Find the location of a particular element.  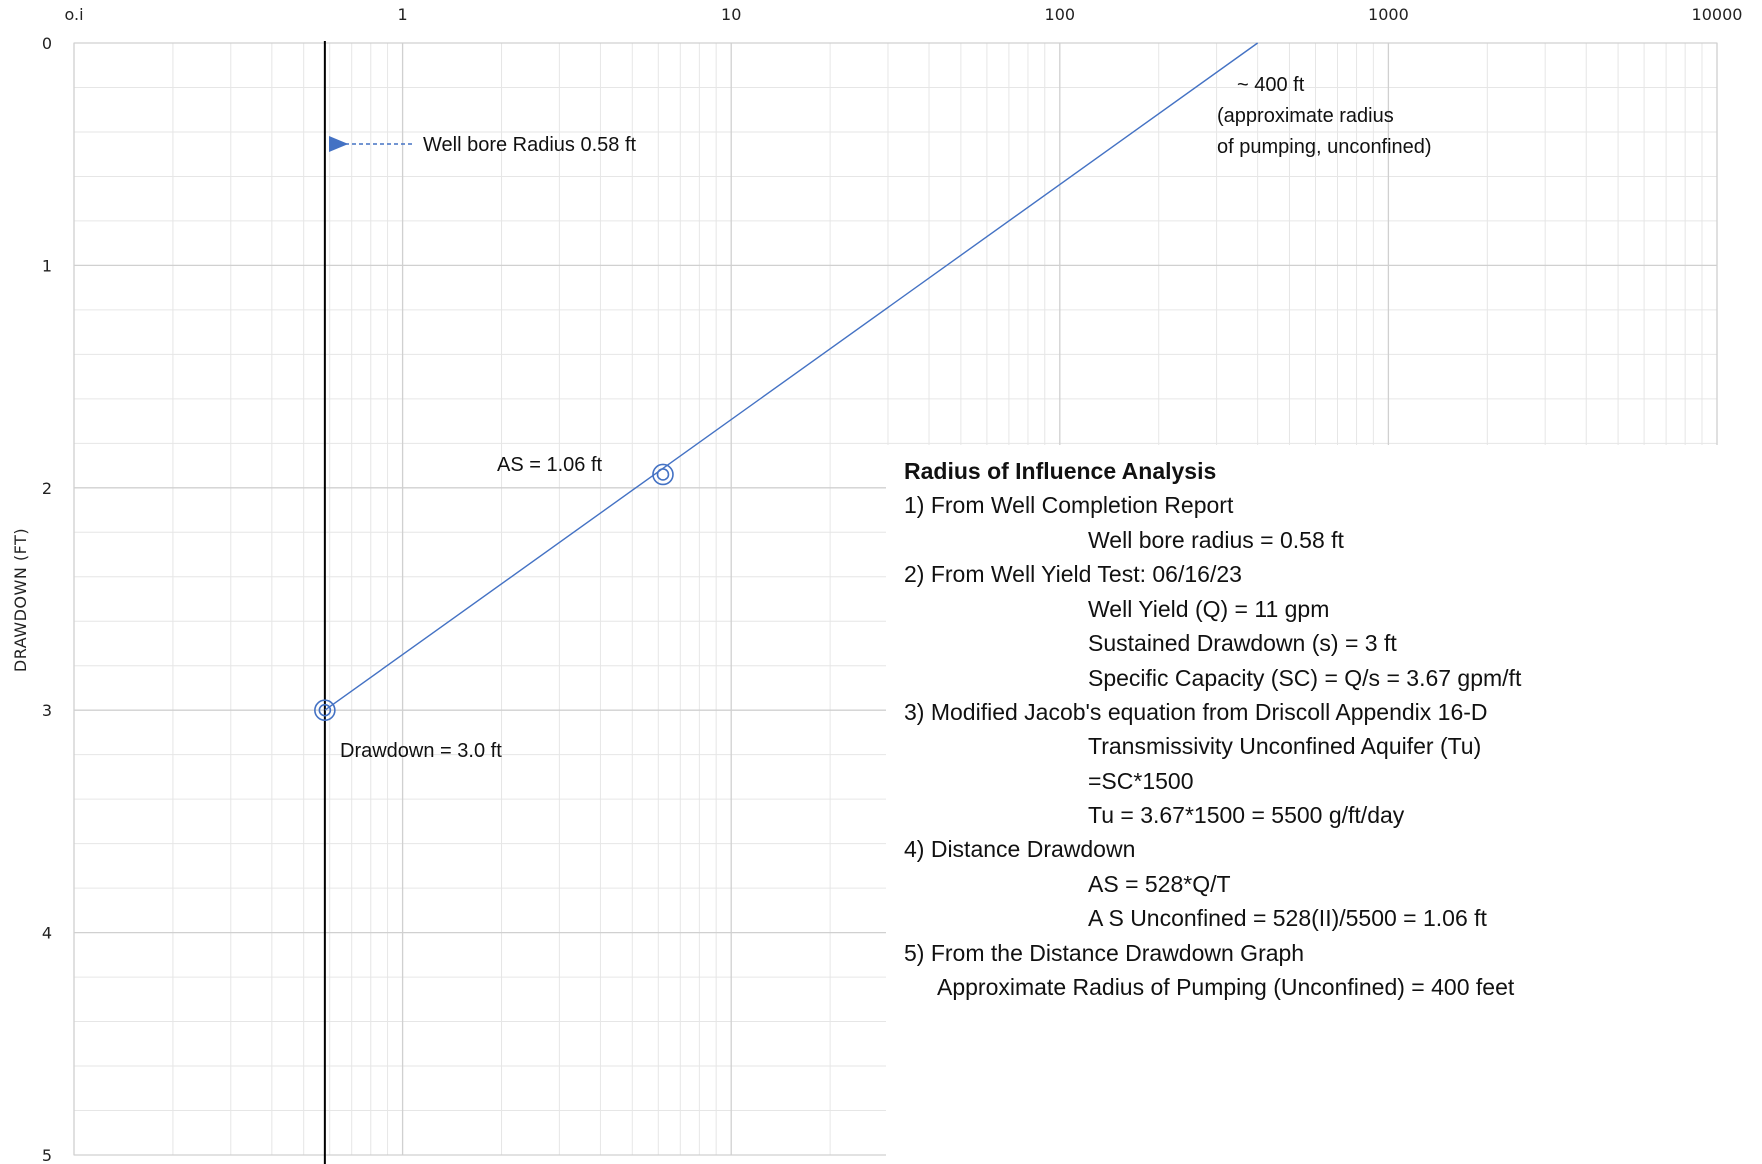

panel-well-yield: Well Yield (Q) = 11 gpm is located at coordinates (1209, 609).